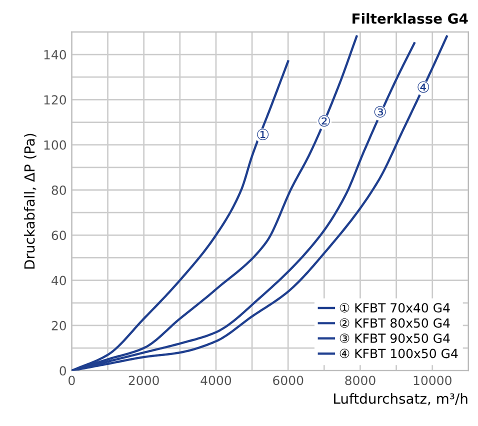 The height and width of the screenshot is (426, 478). I want to click on legend-label: ② KFBT 80x50 G4, so click(395, 323).